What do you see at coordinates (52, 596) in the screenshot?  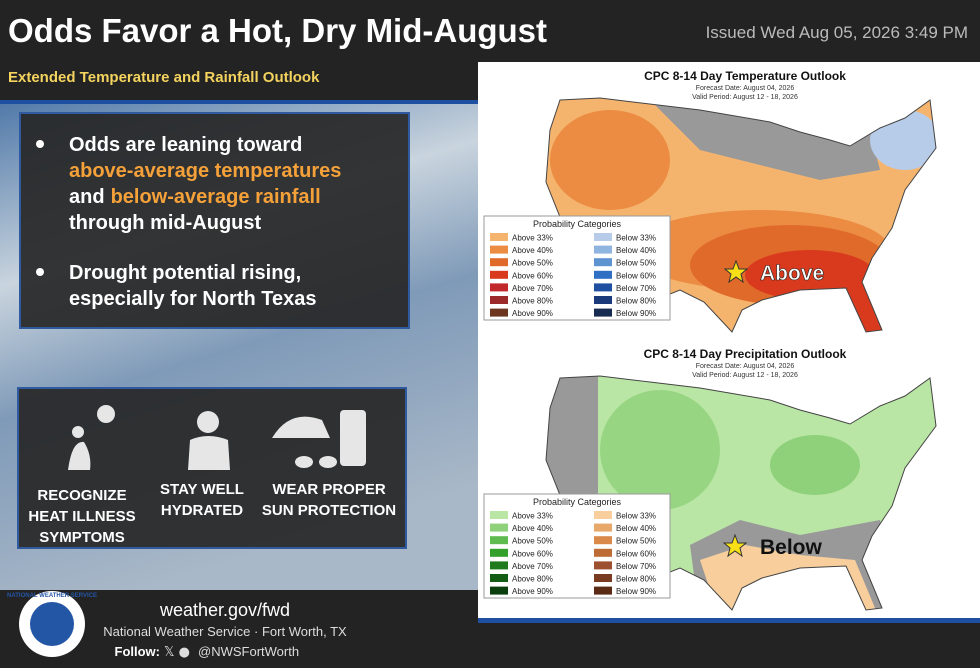 I see `logo-text: NATIONAL WEATHER SERVICE` at bounding box center [52, 596].